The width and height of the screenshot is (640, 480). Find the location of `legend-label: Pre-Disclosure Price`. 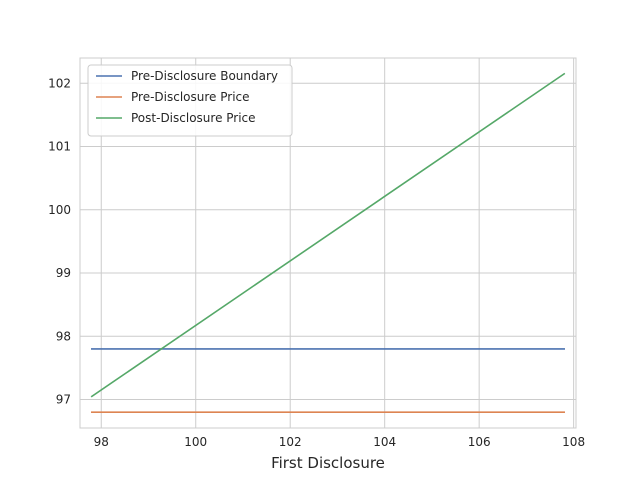

legend-label: Pre-Disclosure Price is located at coordinates (190, 97).